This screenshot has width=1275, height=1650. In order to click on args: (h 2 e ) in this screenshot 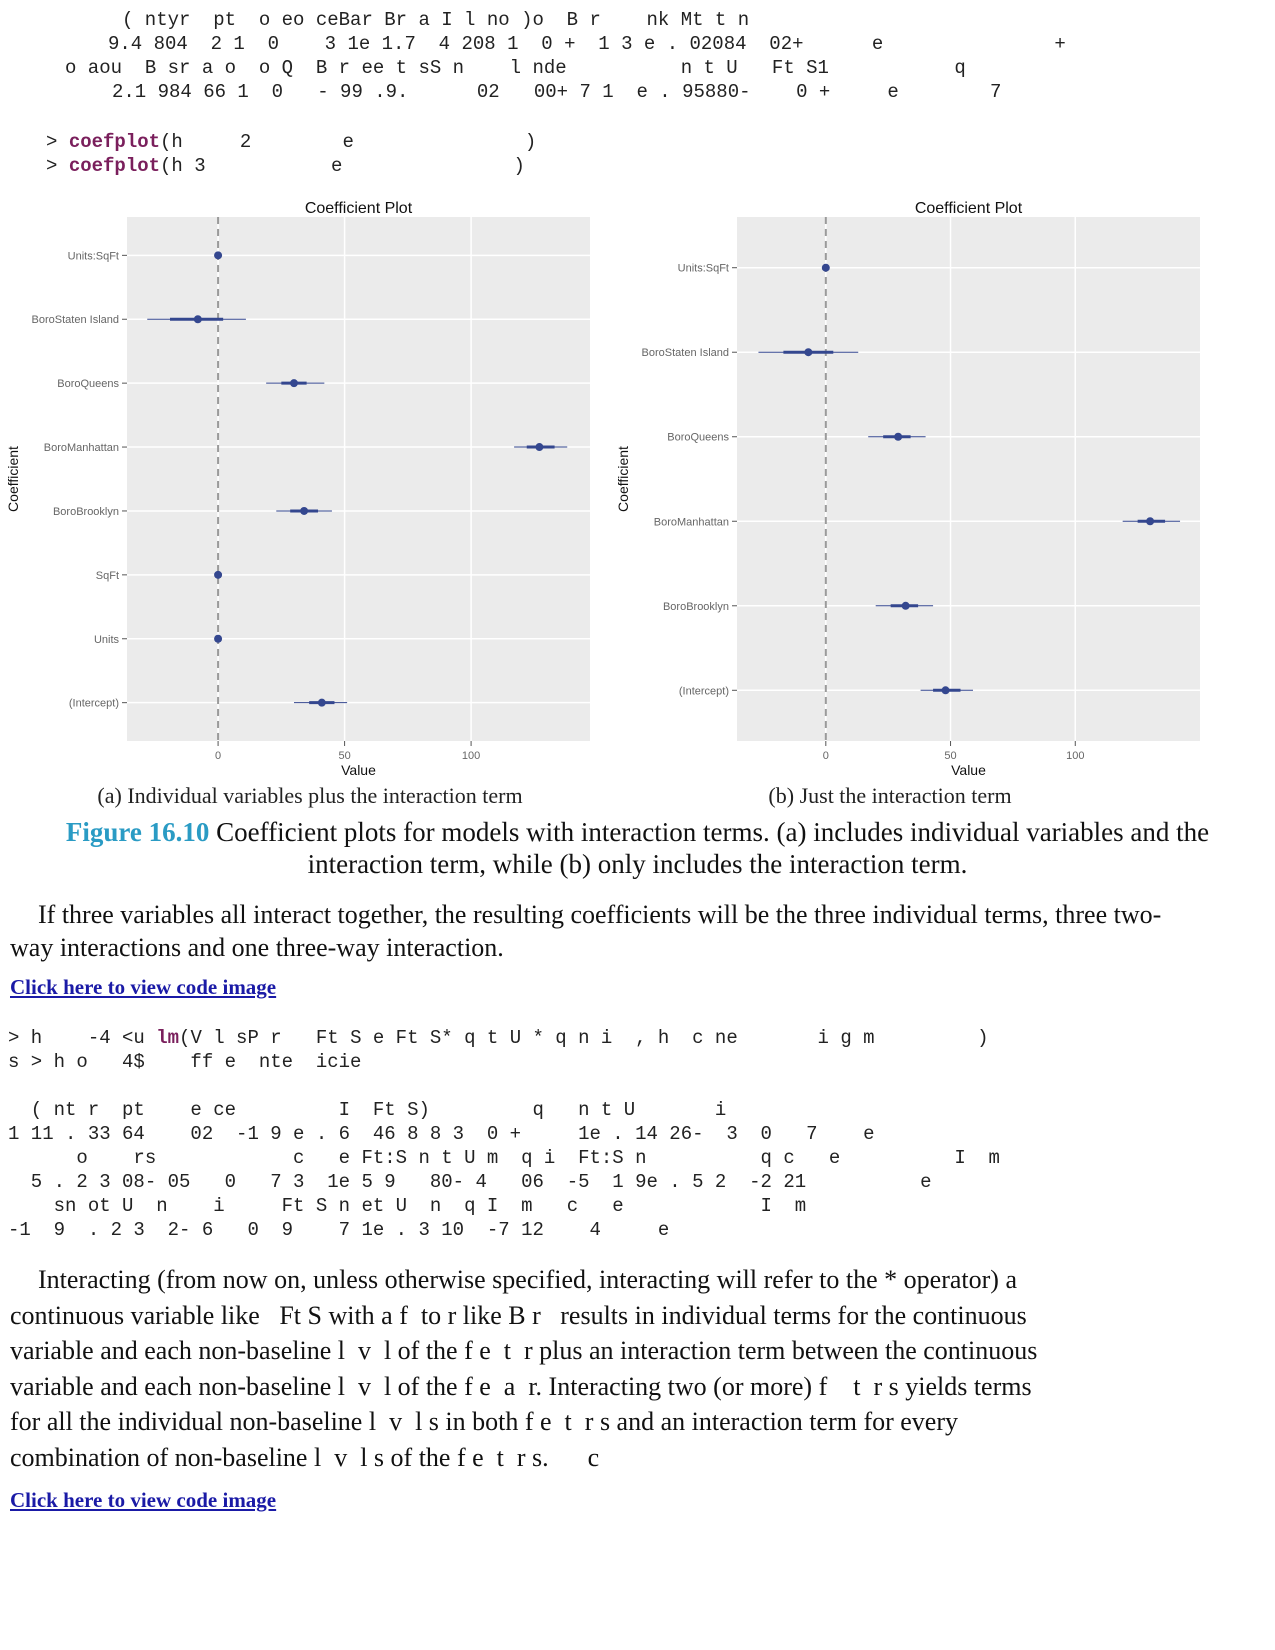, I will do `click(348, 142)`.